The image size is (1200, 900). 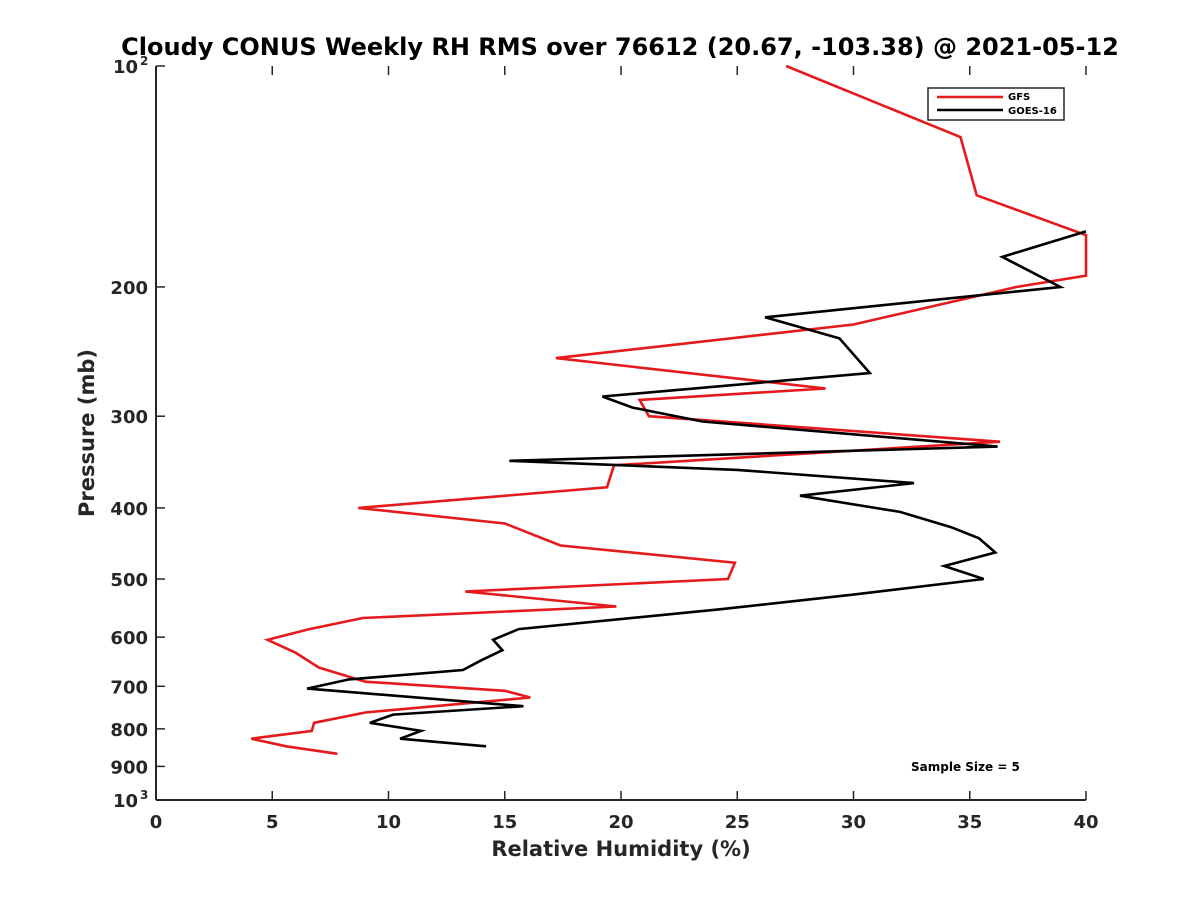 What do you see at coordinates (156, 822) in the screenshot?
I see `x-tick-label: 0` at bounding box center [156, 822].